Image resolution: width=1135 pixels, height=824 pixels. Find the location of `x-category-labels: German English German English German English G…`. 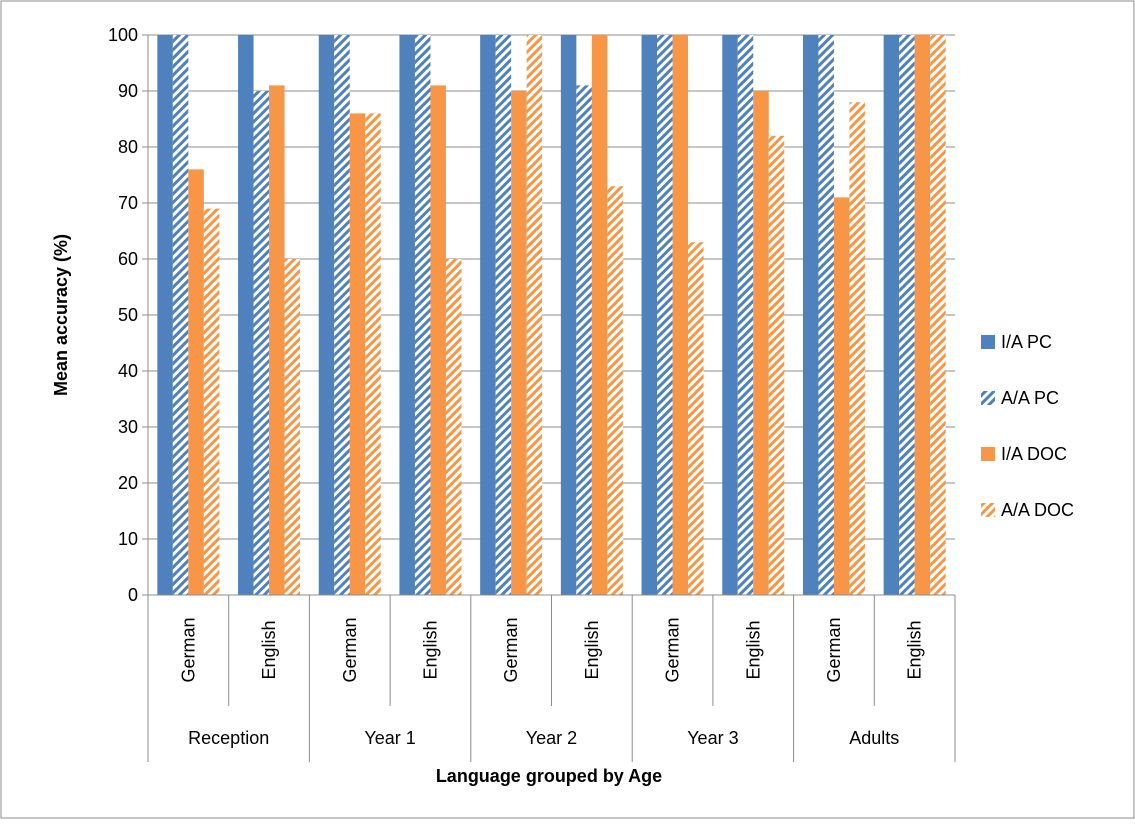

x-category-labels: German English German English German English G… is located at coordinates (551, 649).